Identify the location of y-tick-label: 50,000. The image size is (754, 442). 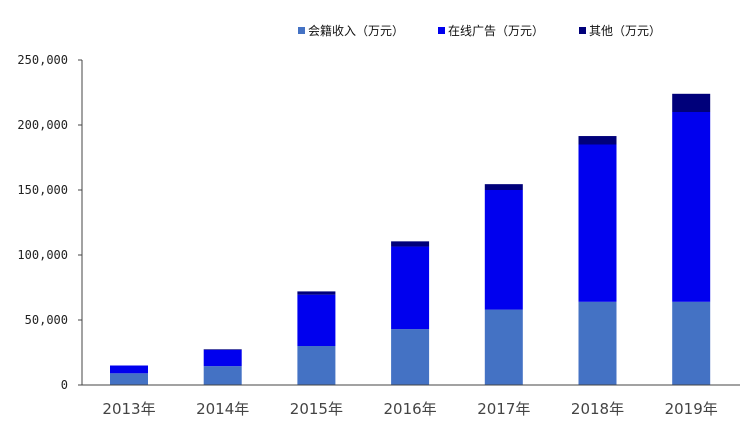
(46, 320).